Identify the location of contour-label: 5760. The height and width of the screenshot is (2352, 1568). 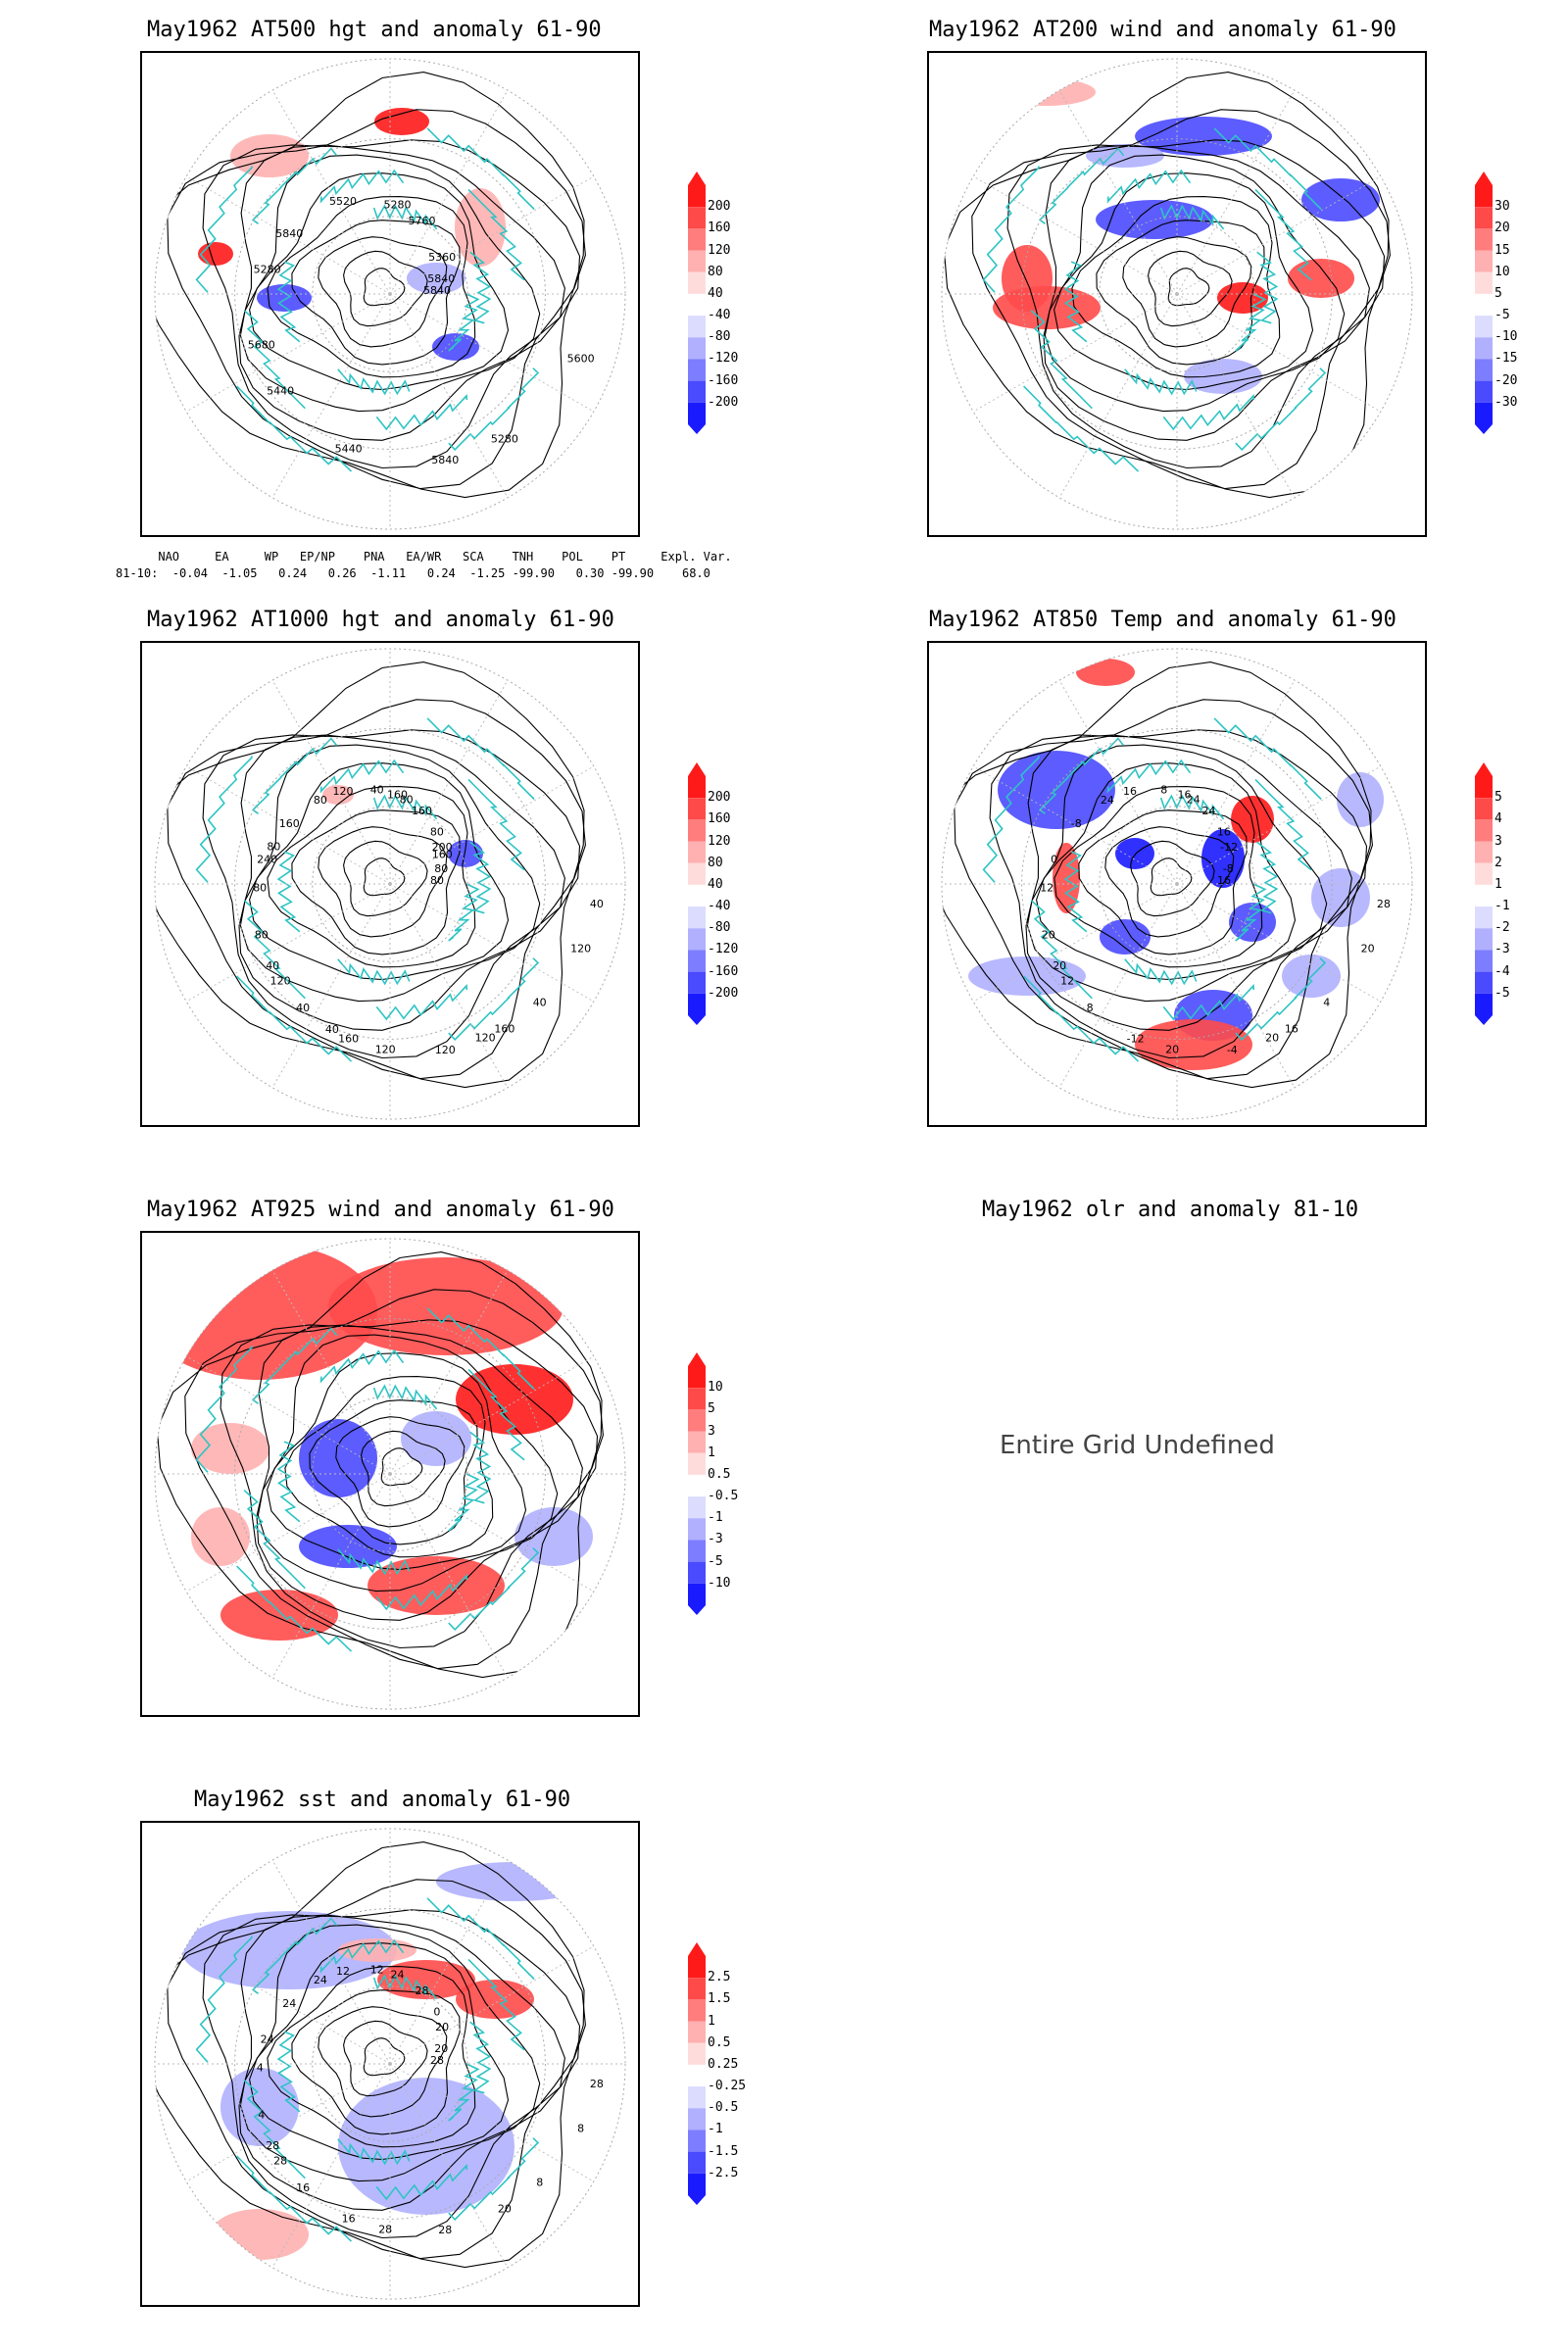
(422, 221).